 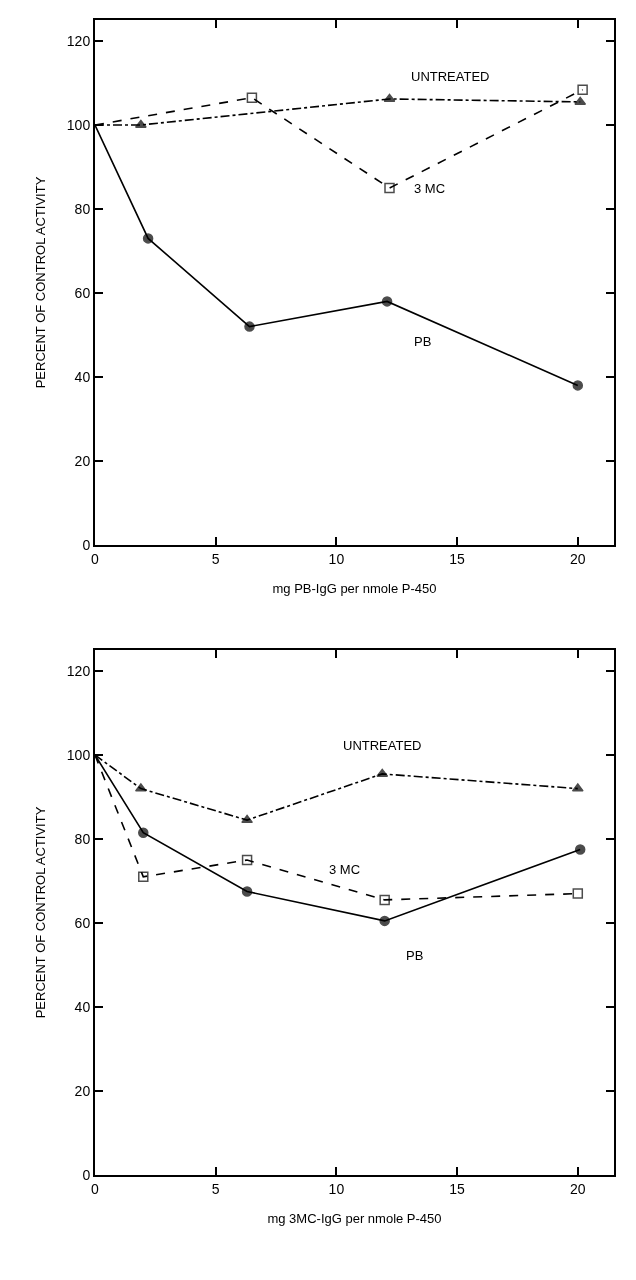 I want to click on text: PB, so click(x=415, y=955).